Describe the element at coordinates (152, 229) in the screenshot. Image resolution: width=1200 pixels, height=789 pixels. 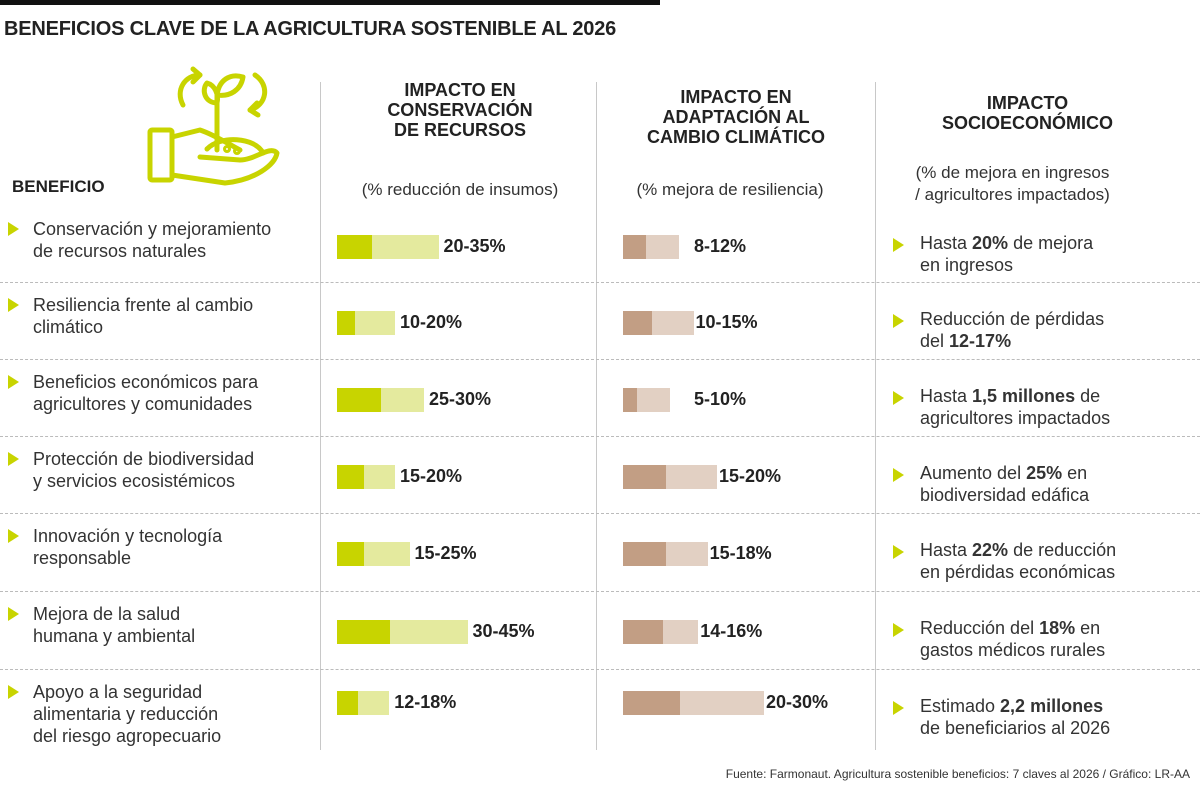
I see `benefit-line: Conservación y mejoramiento` at that location.